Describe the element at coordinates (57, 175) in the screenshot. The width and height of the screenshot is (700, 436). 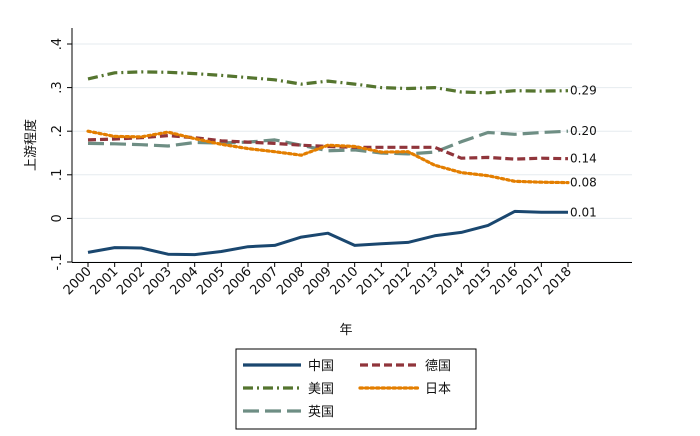
I see `y-tick-label: .1` at that location.